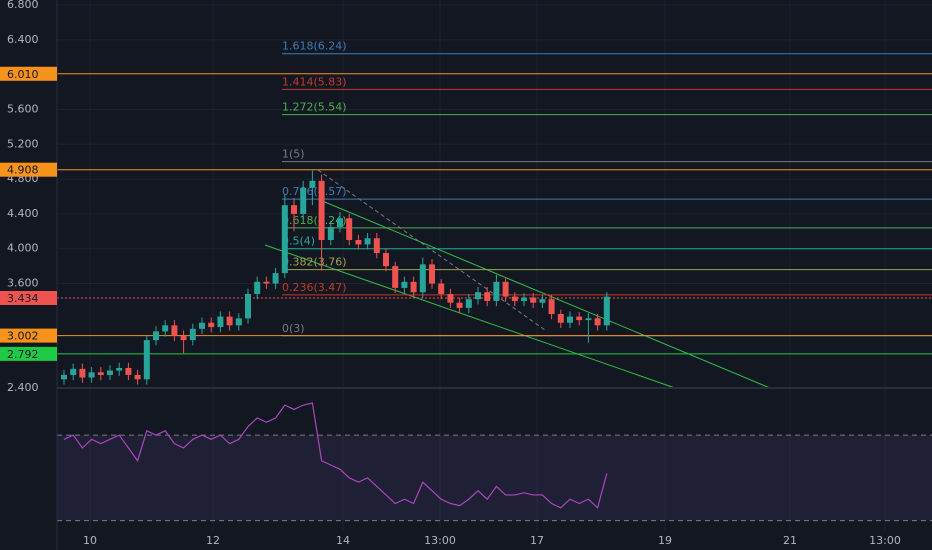 This screenshot has width=932, height=550. I want to click on y-tick-label: 6.400, so click(23, 39).